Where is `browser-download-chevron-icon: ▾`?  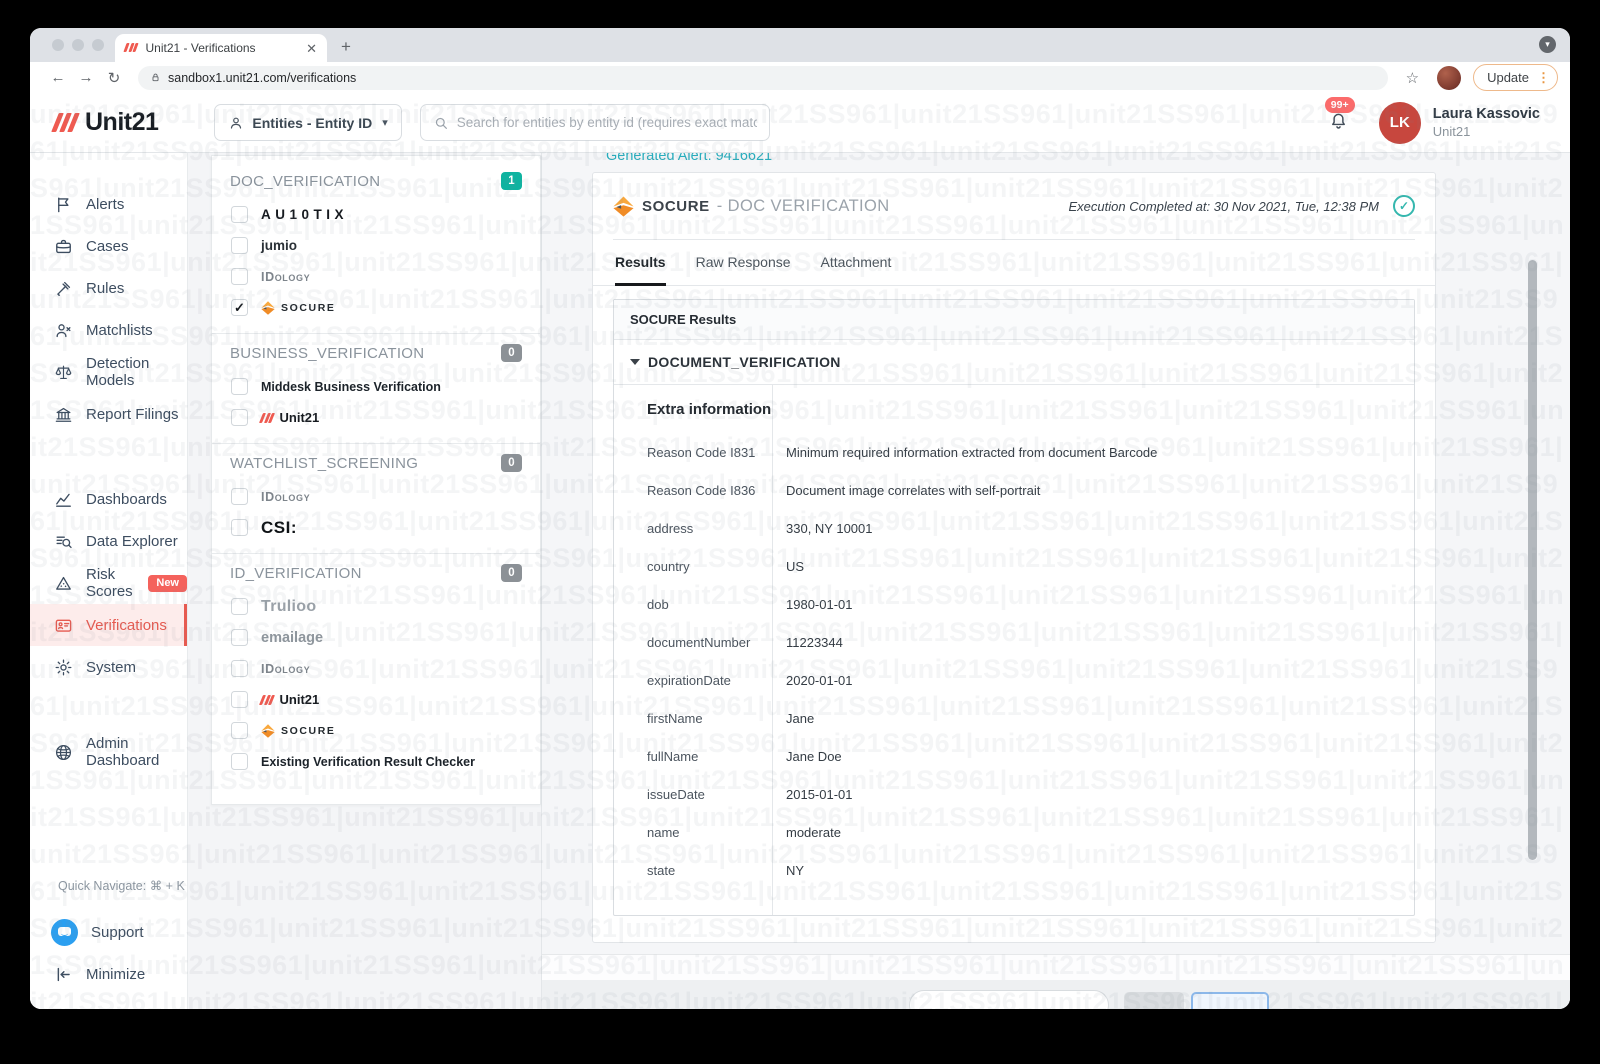 browser-download-chevron-icon: ▾ is located at coordinates (1547, 44).